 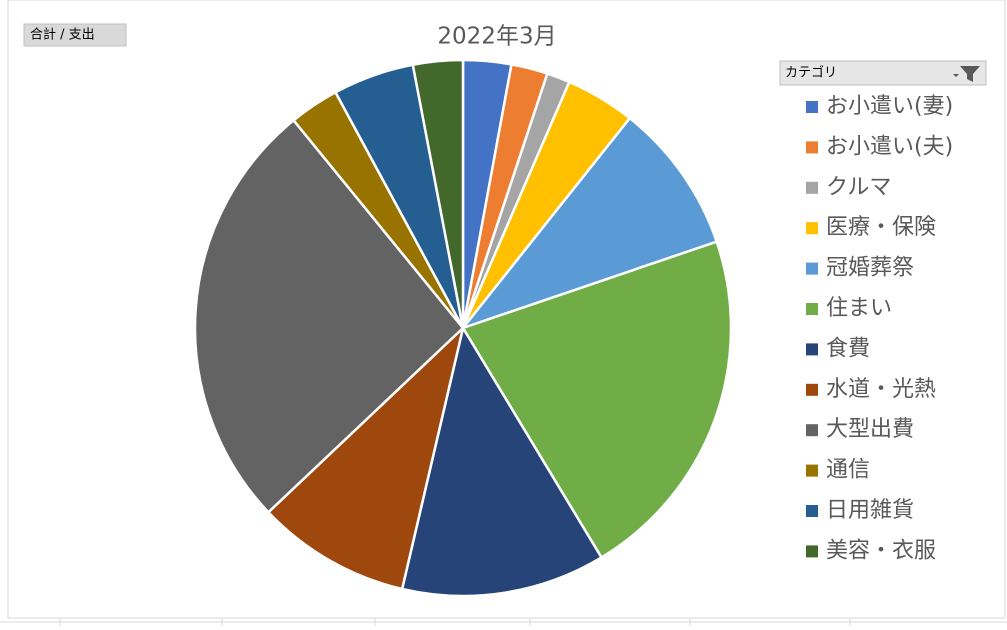 I want to click on legend-label: 大型出費, so click(x=870, y=429).